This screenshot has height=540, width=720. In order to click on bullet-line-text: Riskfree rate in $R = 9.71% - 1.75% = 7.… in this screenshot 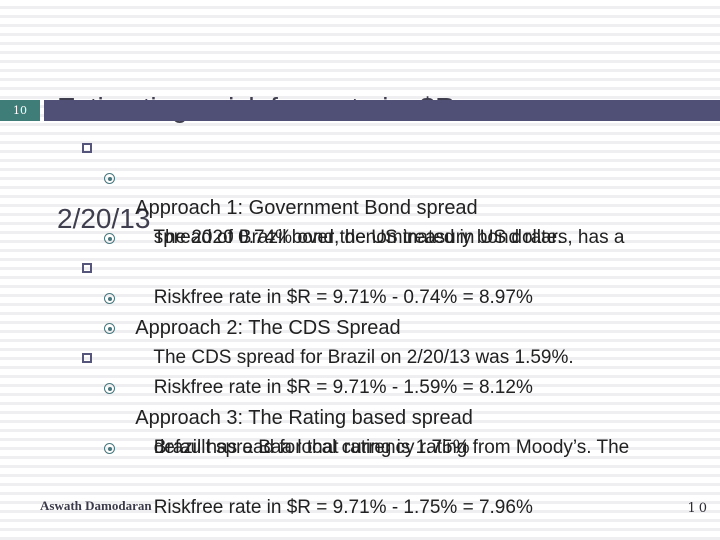, I will do `click(343, 507)`.